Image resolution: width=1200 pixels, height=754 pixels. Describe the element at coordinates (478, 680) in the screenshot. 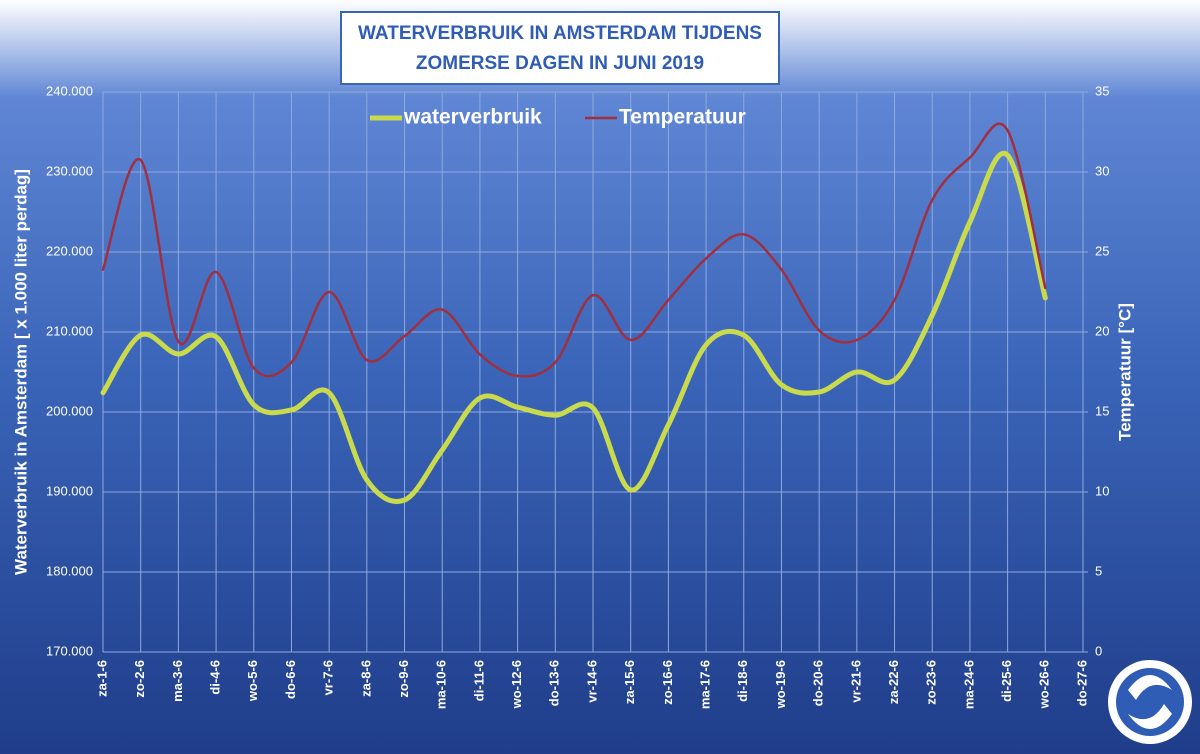

I see `x-tick-label: di-11-6` at that location.